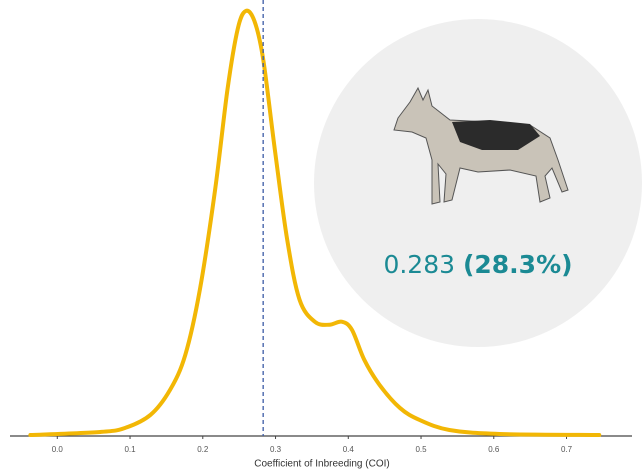 This screenshot has height=475, width=642. What do you see at coordinates (494, 449) in the screenshot?
I see `x-tick-label: 0.6` at bounding box center [494, 449].